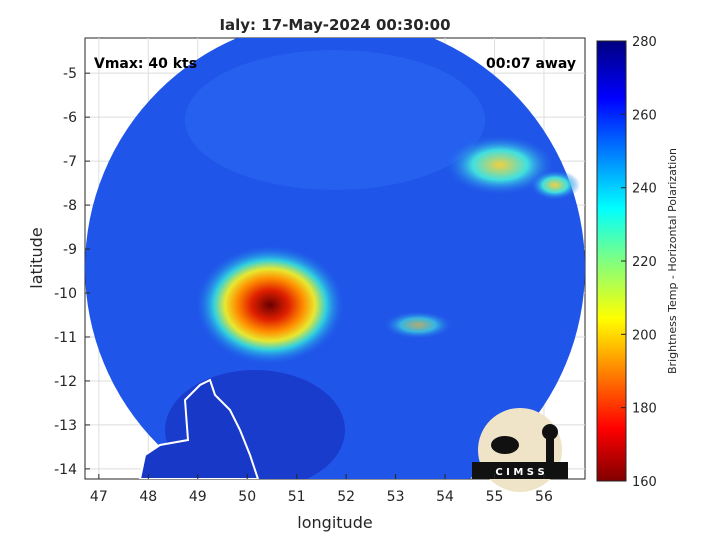  Describe the element at coordinates (644, 409) in the screenshot. I see `colorbar-tick-label: 180` at that location.